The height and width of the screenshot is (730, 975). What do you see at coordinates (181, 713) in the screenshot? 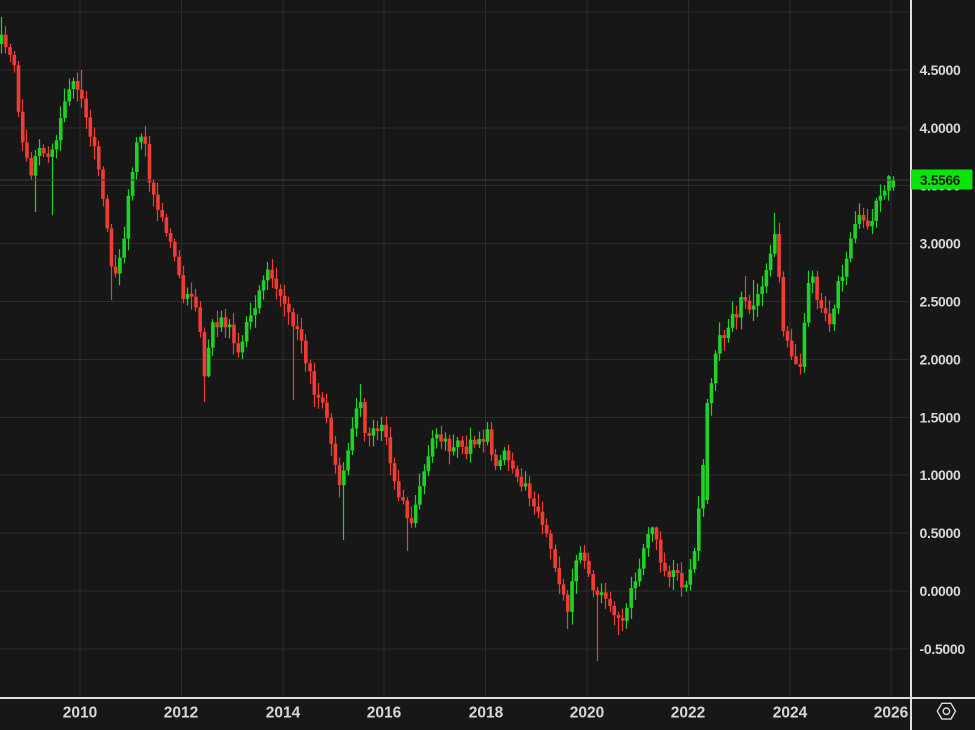
I see `svg-text: 2012` at bounding box center [181, 713].